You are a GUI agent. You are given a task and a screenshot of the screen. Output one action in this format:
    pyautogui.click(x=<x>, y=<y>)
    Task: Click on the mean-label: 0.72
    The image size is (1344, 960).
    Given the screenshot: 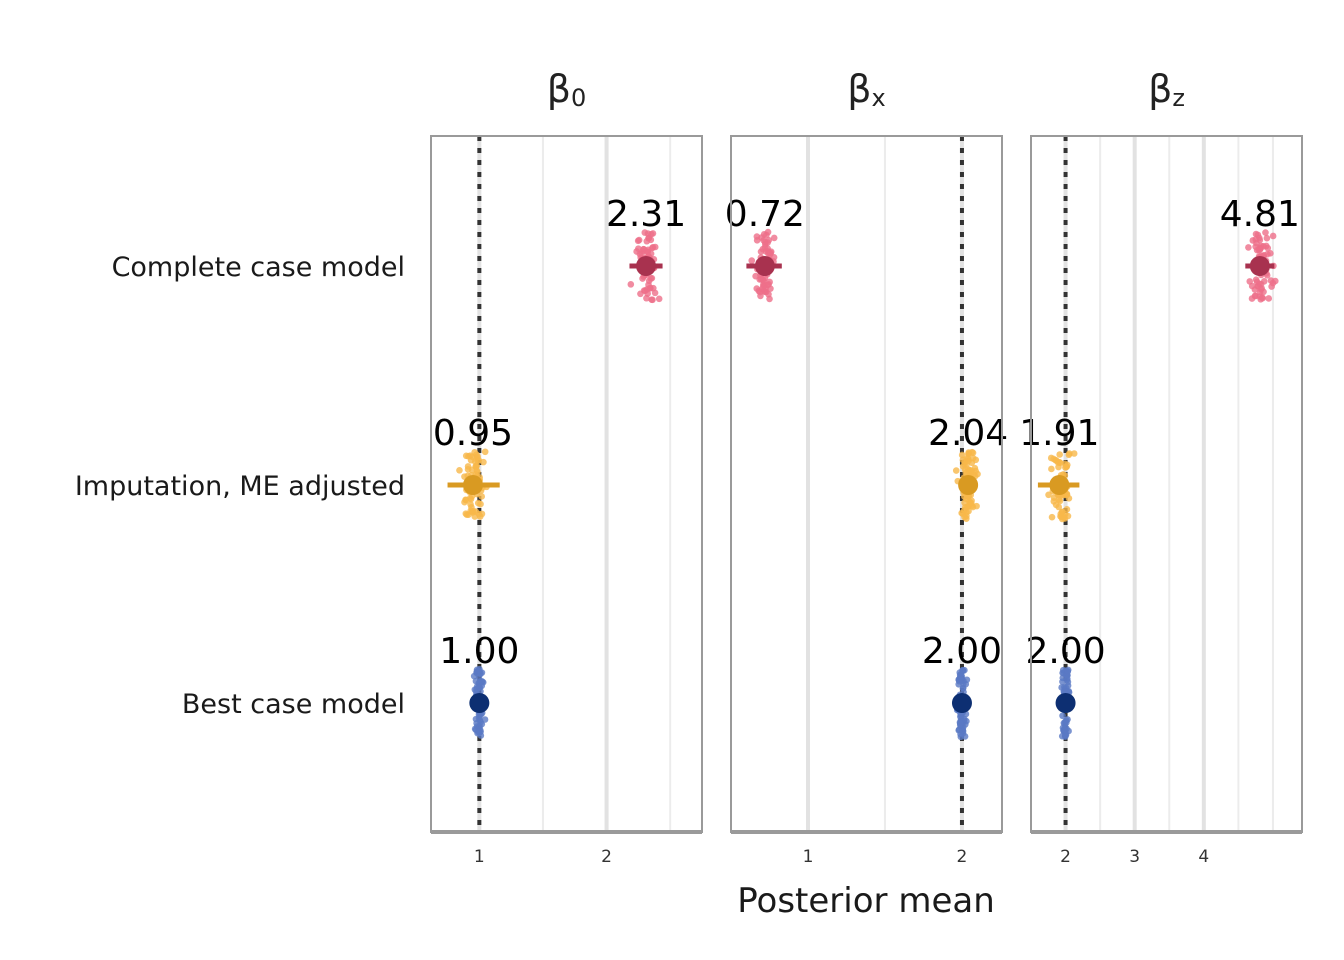 What is the action you would take?
    pyautogui.click(x=765, y=214)
    